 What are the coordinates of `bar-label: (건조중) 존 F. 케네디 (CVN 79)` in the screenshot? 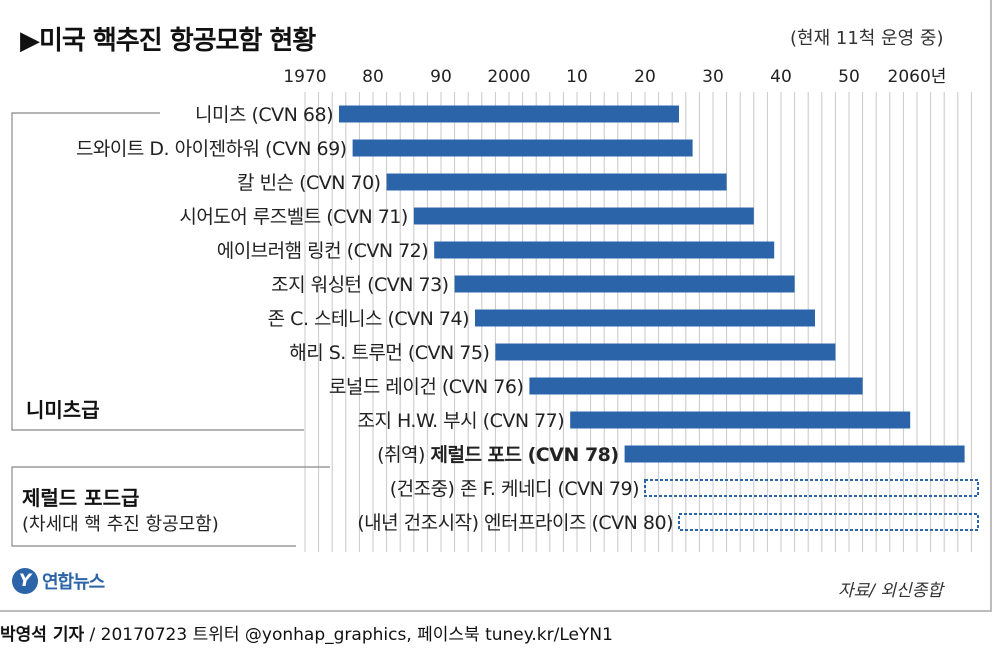 It's located at (514, 489).